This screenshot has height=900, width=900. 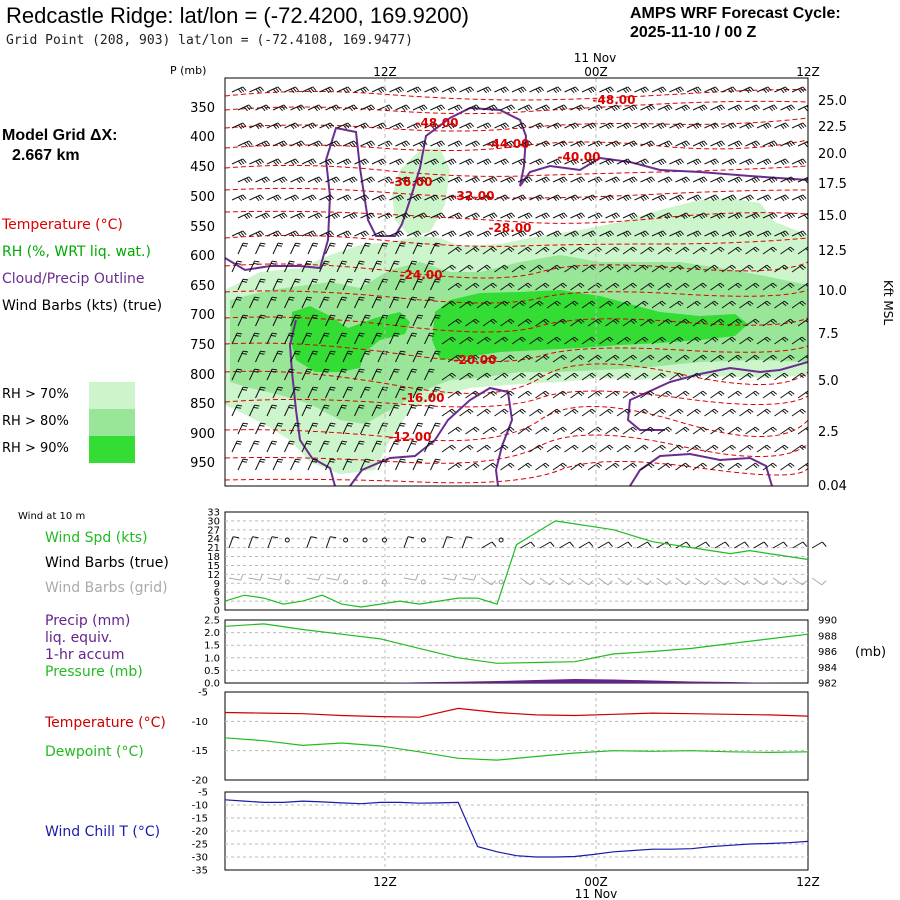 I want to click on xs-xtick-label: 12Z, so click(x=385, y=72).